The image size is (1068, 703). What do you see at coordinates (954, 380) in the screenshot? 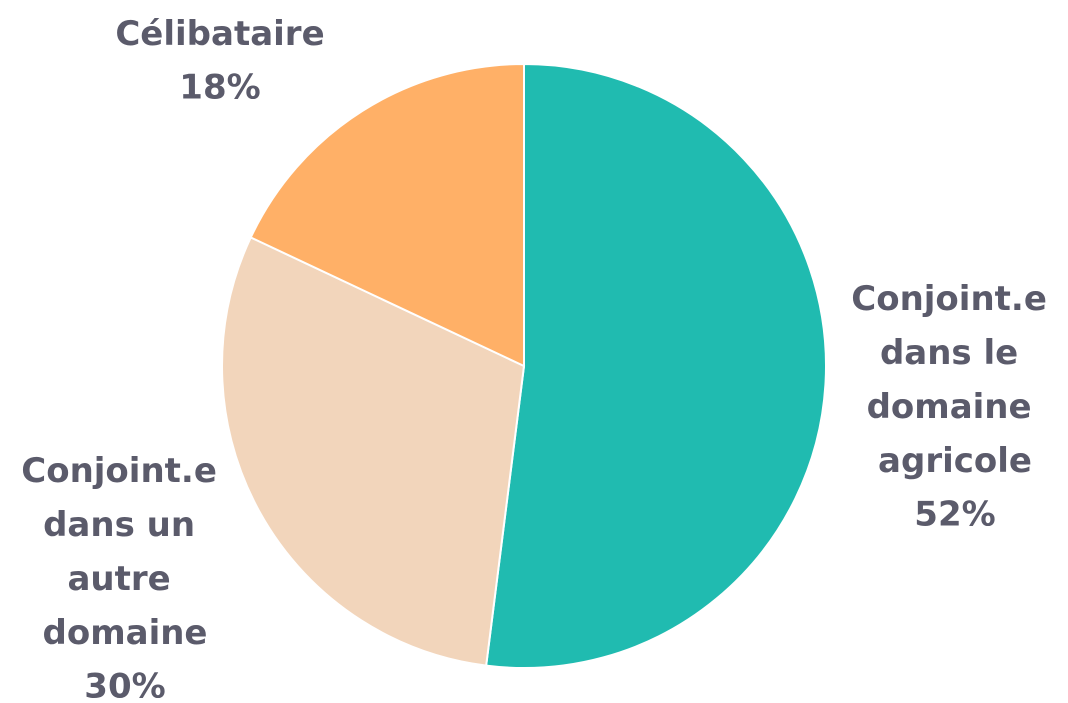
I see `slice-label: Conjoint.e dans le domaine agricole` at bounding box center [954, 380].